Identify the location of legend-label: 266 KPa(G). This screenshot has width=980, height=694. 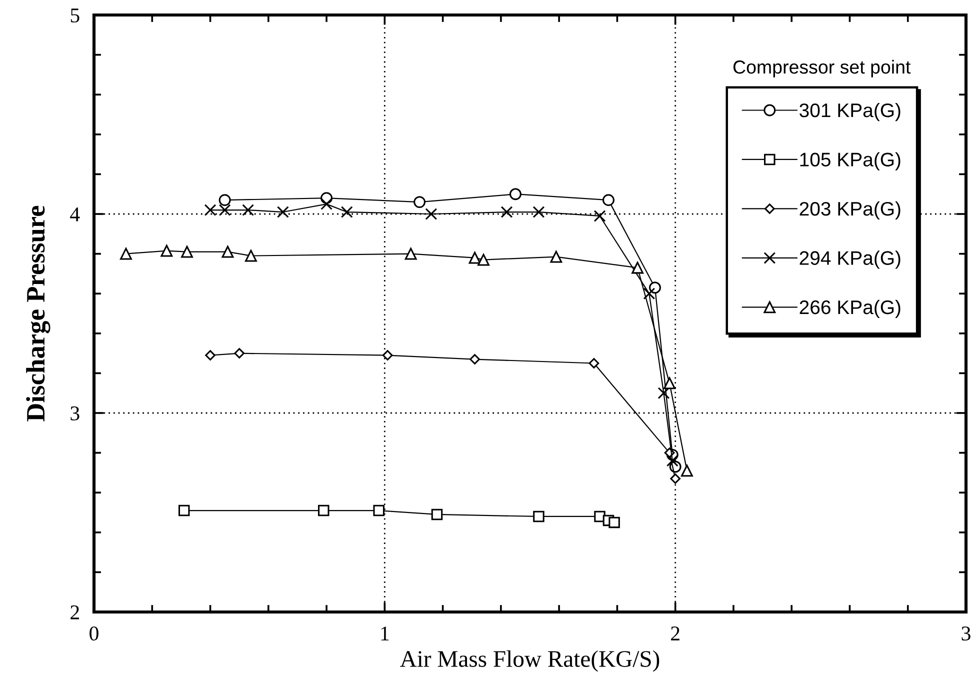
(850, 309).